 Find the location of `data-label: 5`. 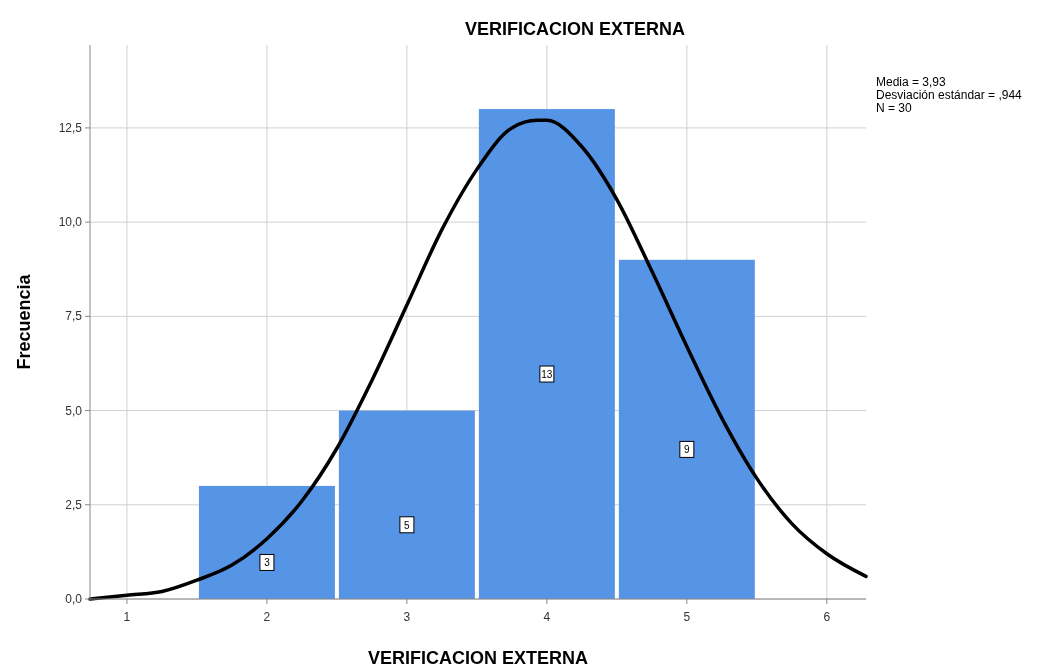

data-label: 5 is located at coordinates (407, 525).